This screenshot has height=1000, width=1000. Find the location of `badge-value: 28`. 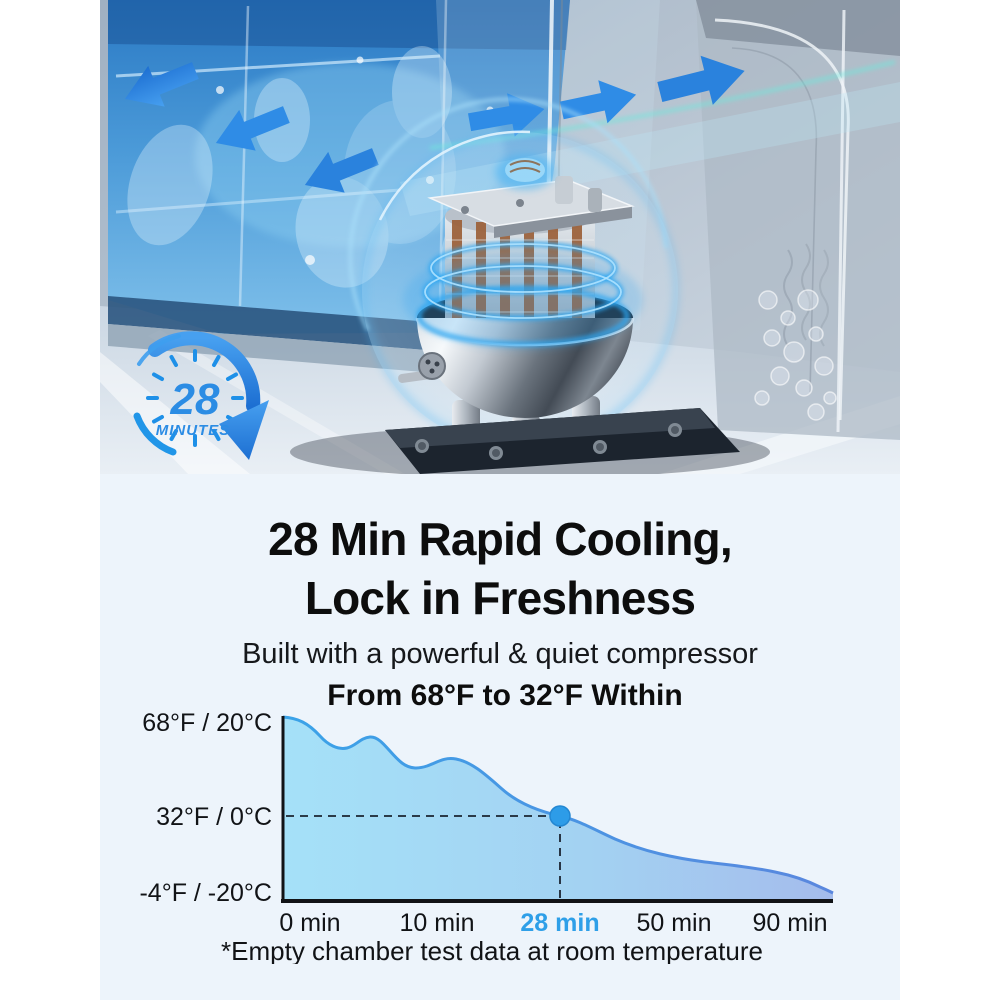

badge-value: 28 is located at coordinates (195, 399).